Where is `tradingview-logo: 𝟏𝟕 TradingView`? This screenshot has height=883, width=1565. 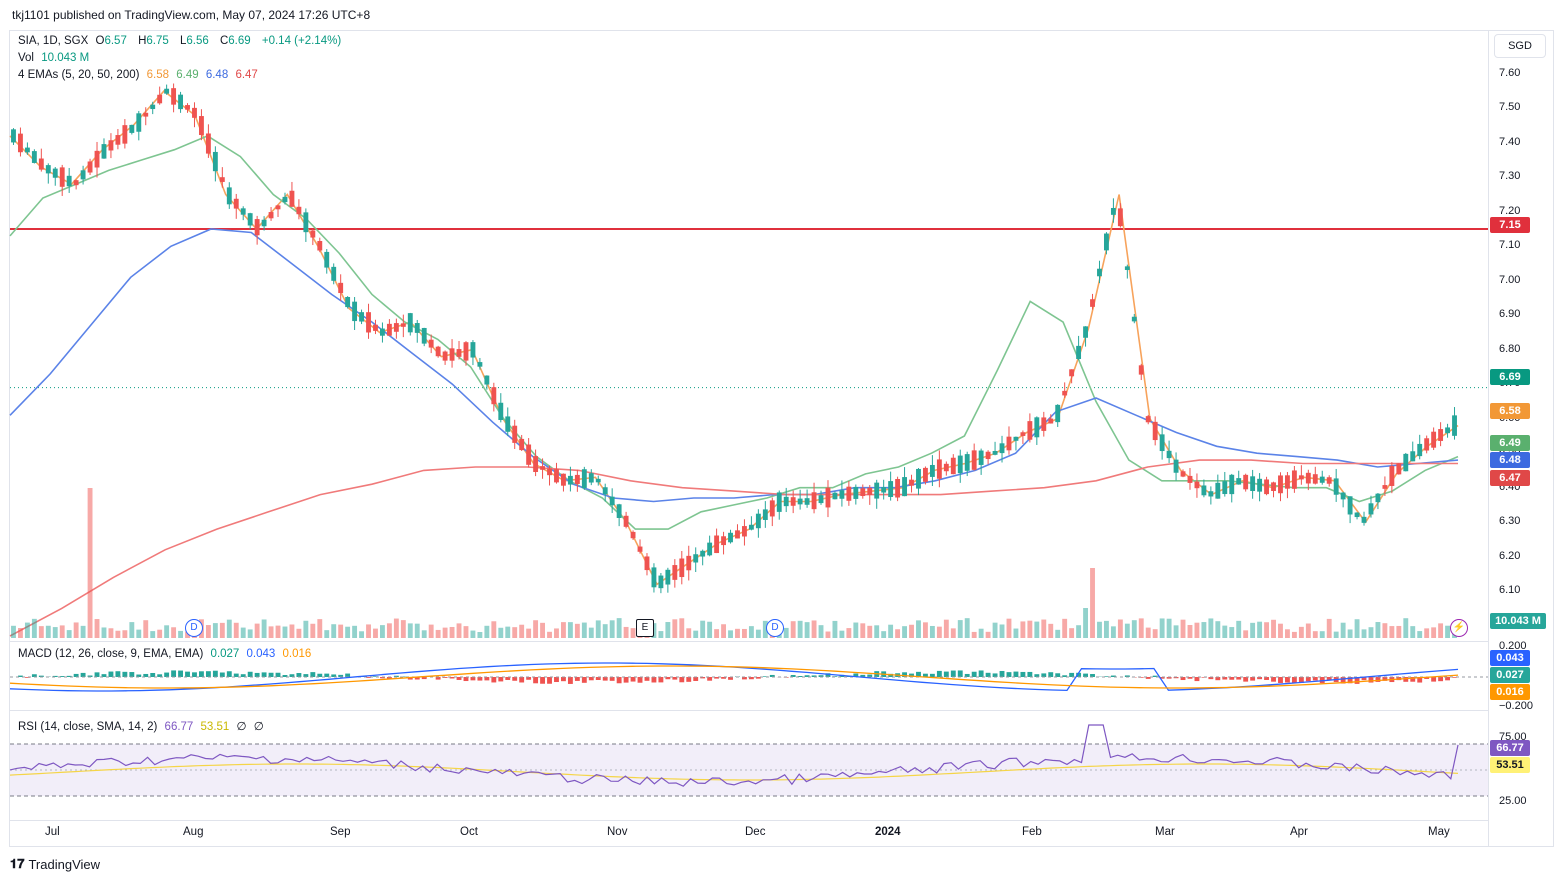
tradingview-logo: 𝟏𝟕 TradingView is located at coordinates (55, 864).